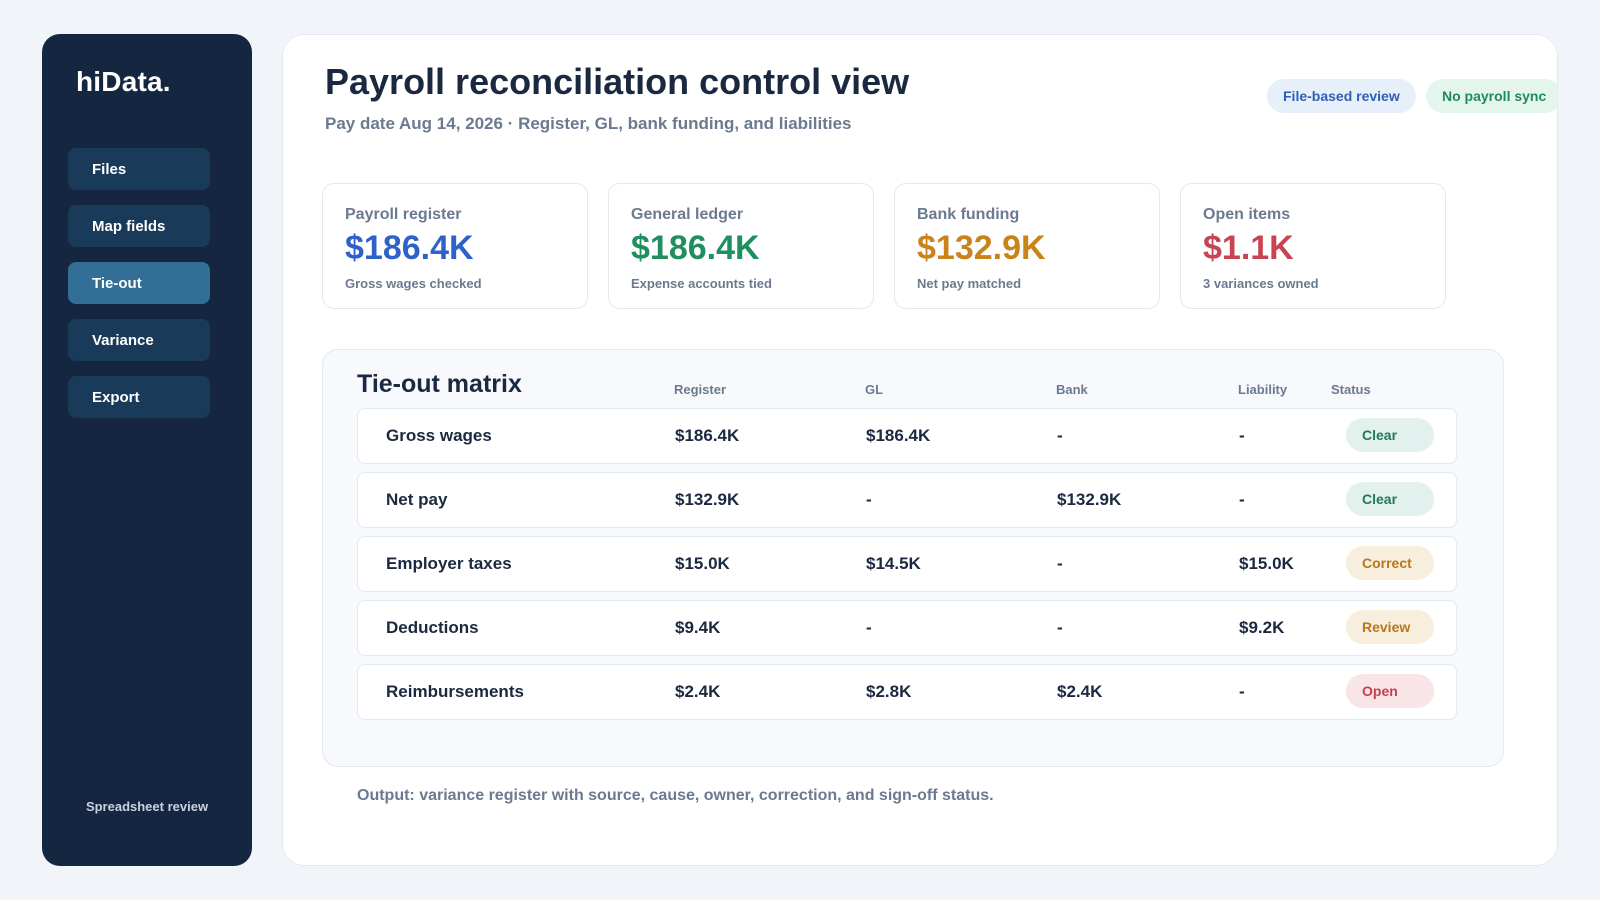 Image resolution: width=1600 pixels, height=900 pixels. Describe the element at coordinates (1390, 627) in the screenshot. I see `status-badge: Review` at that location.